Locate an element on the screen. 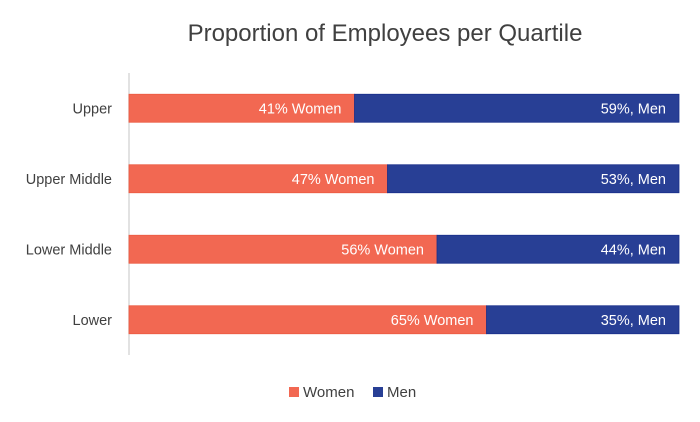 Image resolution: width=700 pixels, height=422 pixels. category-label: Lower is located at coordinates (93, 321).